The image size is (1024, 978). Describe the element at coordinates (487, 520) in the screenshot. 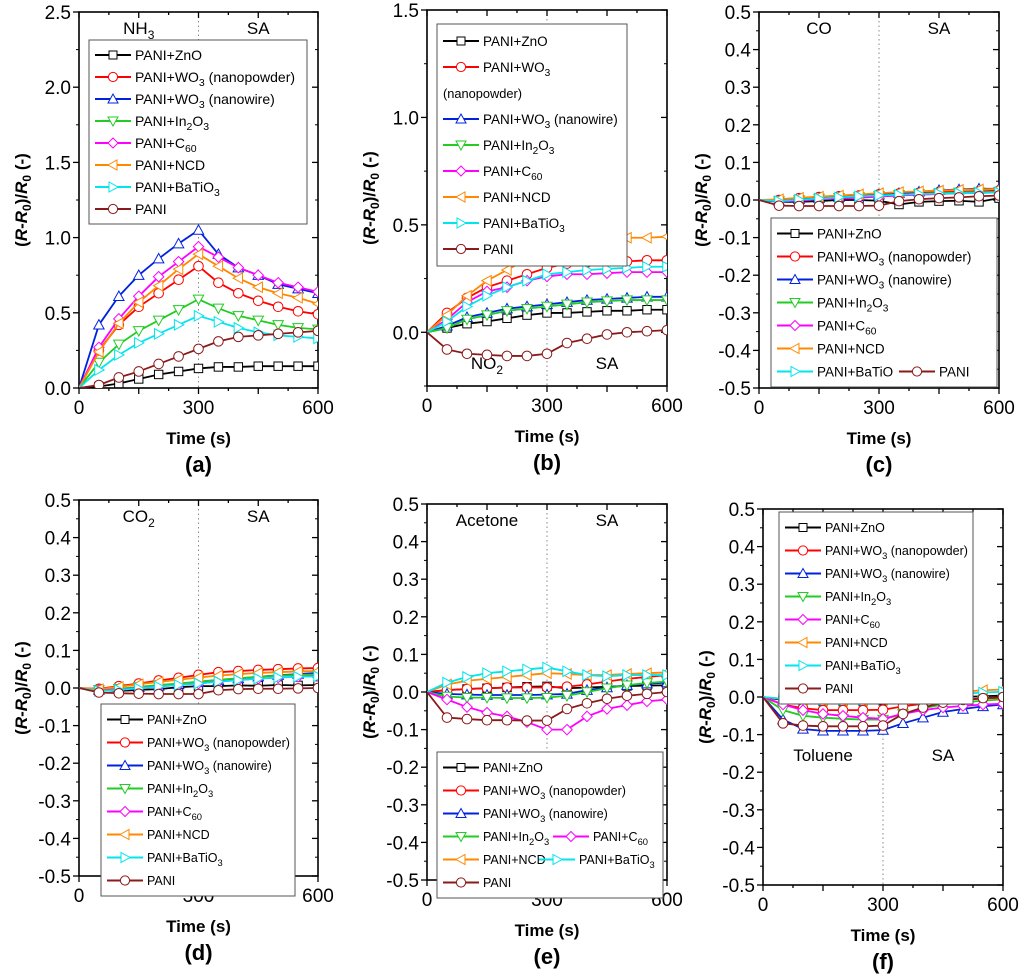

I see `gas-label: Acetone` at that location.